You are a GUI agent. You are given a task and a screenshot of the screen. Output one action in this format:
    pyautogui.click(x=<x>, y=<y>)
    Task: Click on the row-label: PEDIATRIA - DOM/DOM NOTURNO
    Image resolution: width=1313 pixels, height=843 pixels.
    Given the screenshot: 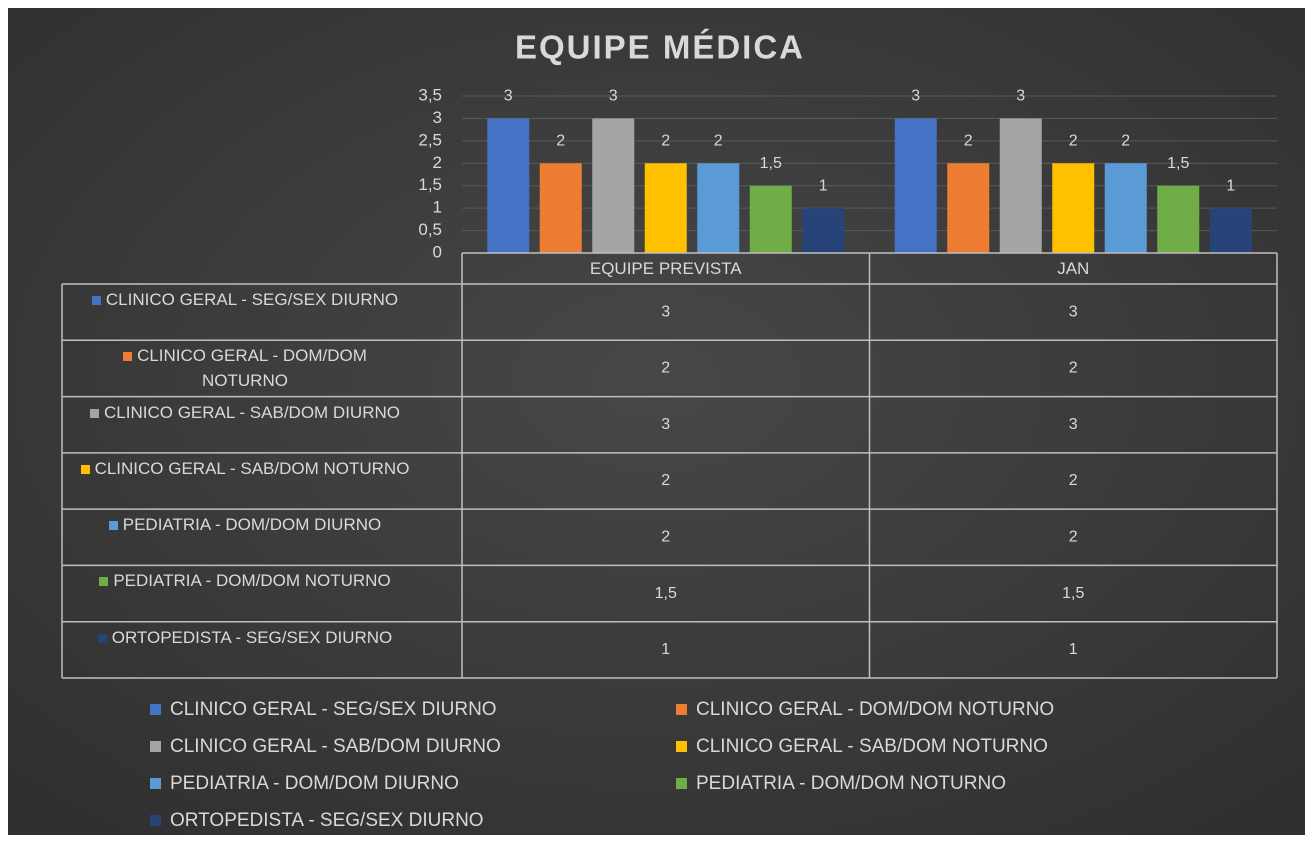 What is the action you would take?
    pyautogui.click(x=245, y=580)
    